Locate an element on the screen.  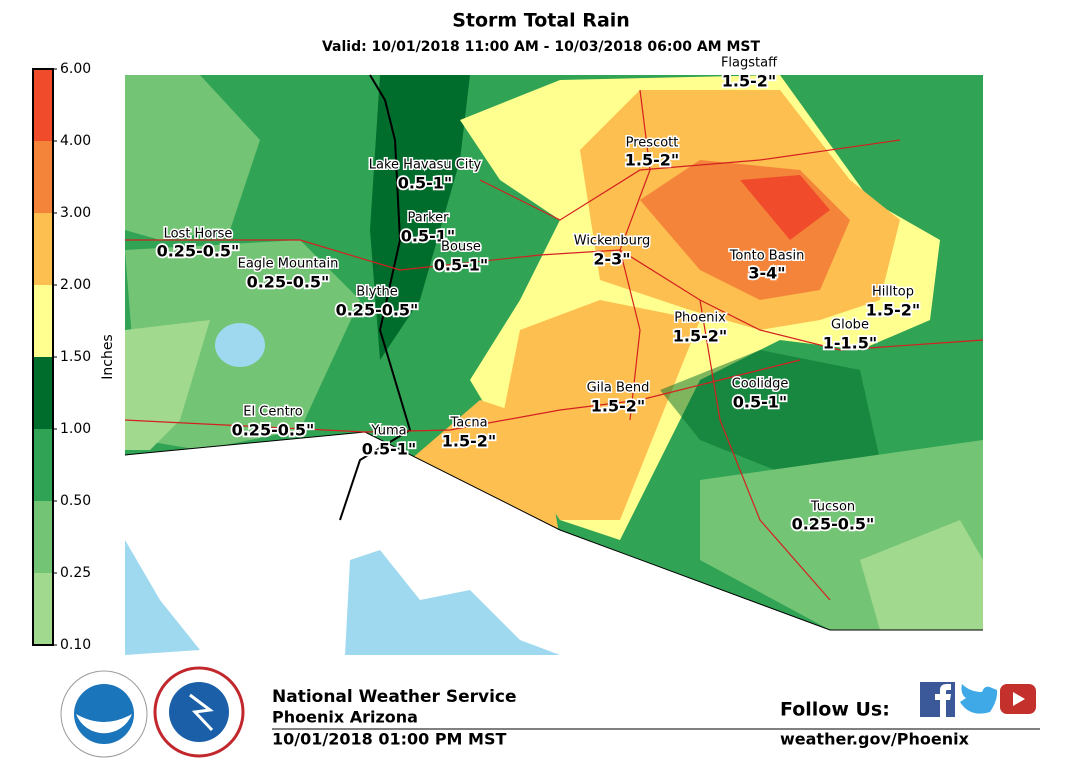
social-icons is located at coordinates (978, 699).